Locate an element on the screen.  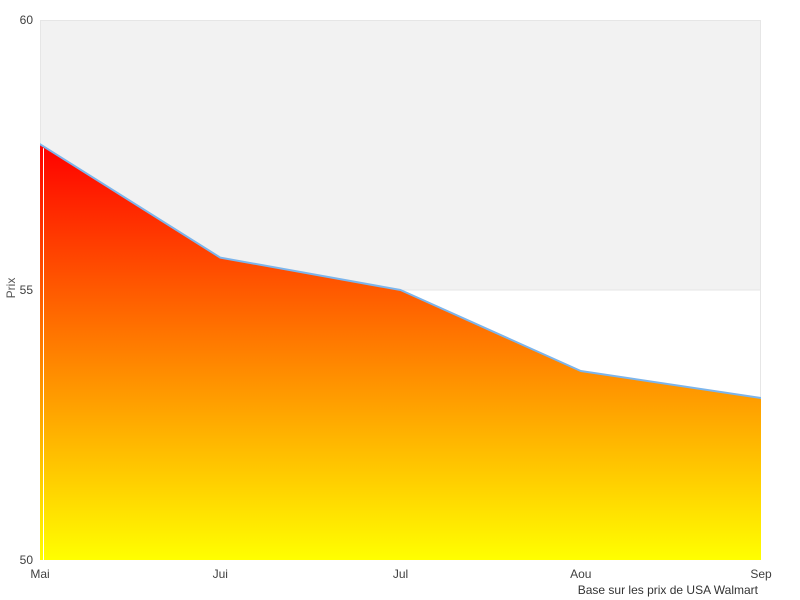
x-tick-label: Sep is located at coordinates (761, 574).